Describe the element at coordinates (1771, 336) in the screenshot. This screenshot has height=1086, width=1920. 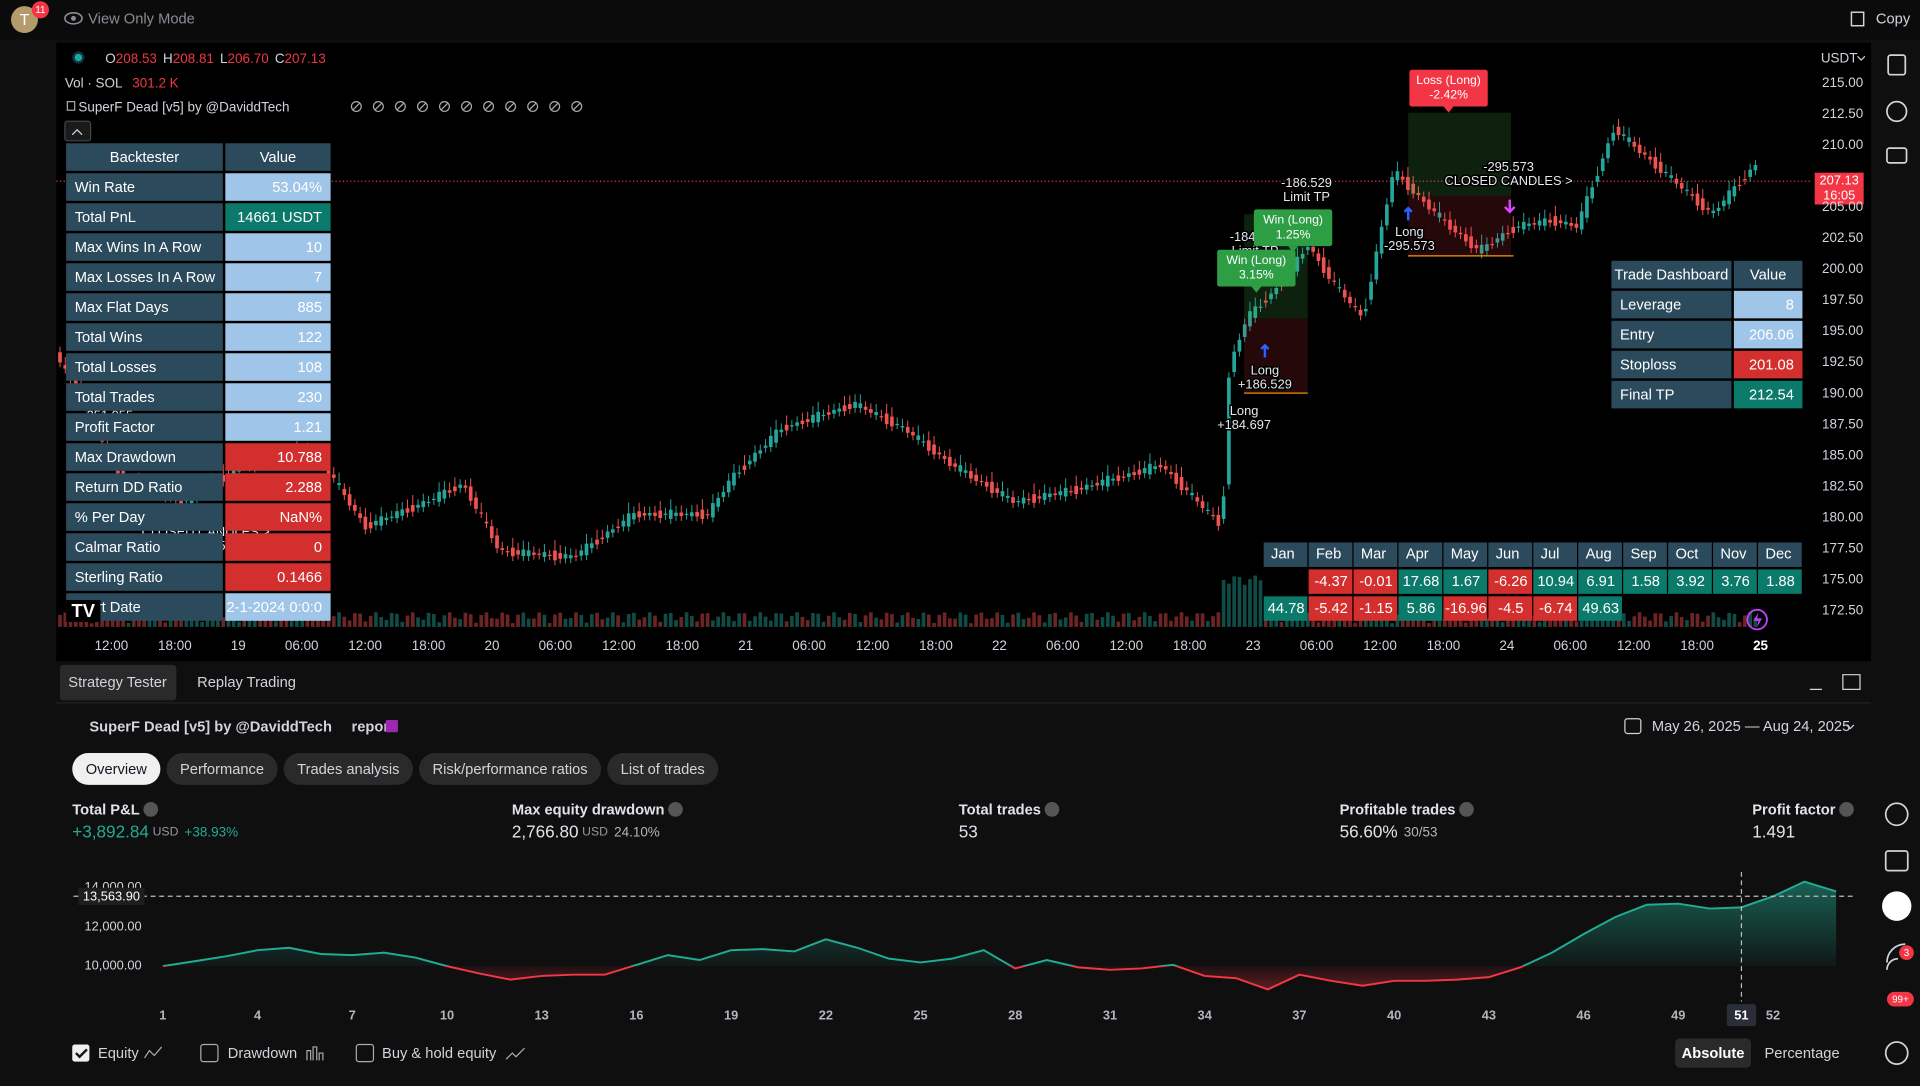
I see `table-text: 206.06` at that location.